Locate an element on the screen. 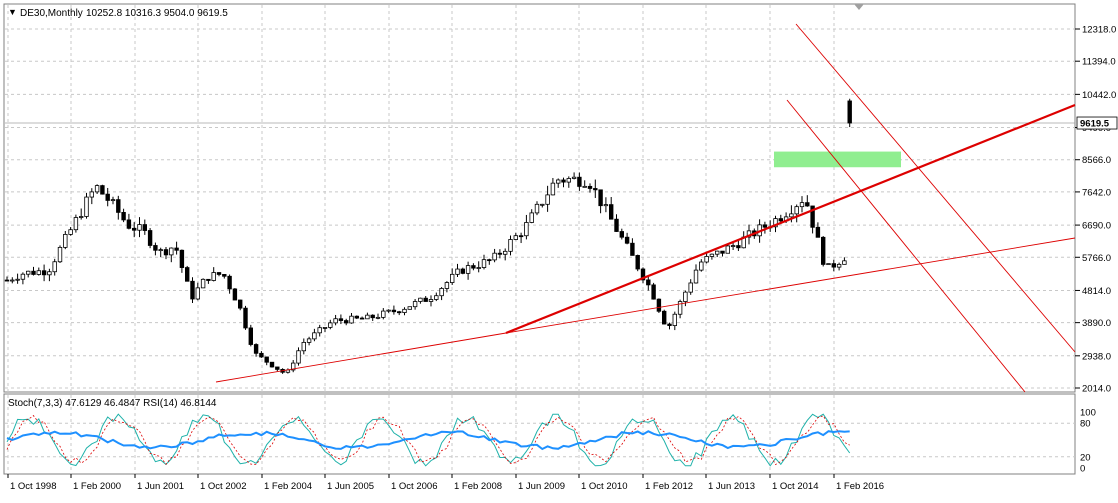 This screenshot has width=1118, height=503. time-tick-label: 1 Oct 2006 is located at coordinates (414, 486).